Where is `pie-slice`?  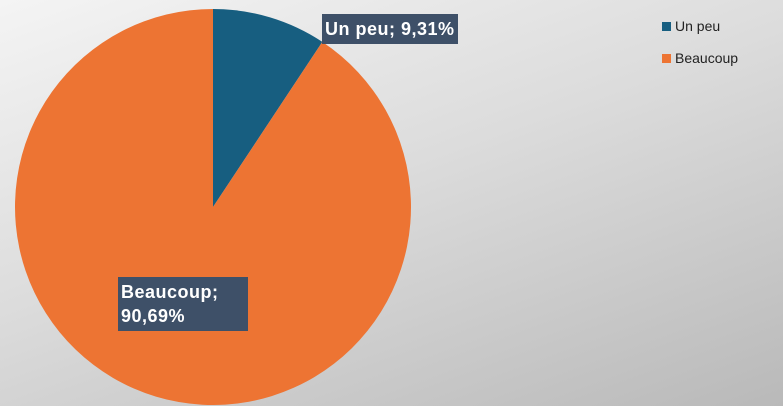
pie-slice is located at coordinates (268, 108).